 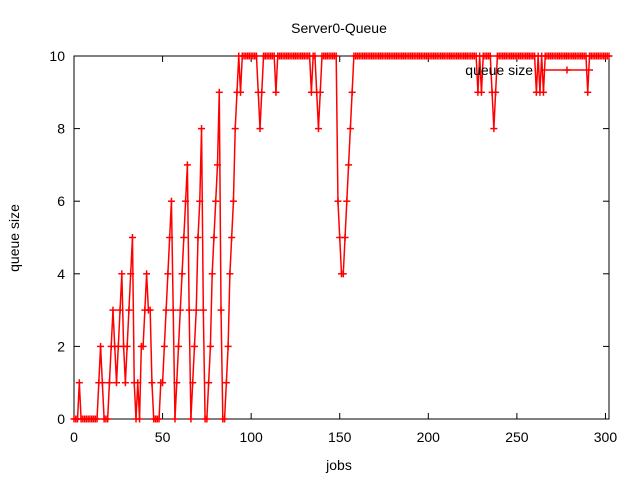 What do you see at coordinates (339, 28) in the screenshot?
I see `chart-title: Server0-Queue` at bounding box center [339, 28].